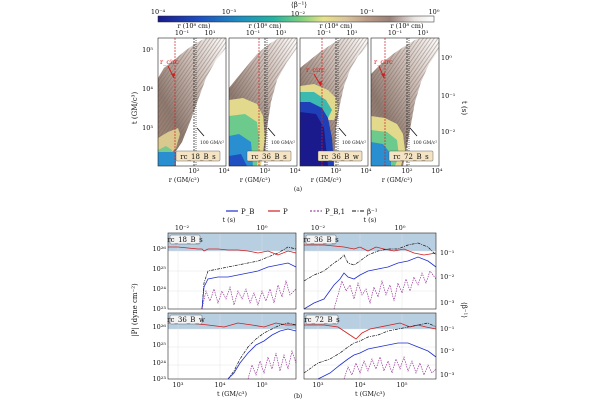 Image resolution: width=600 pixels, height=404 pixels. Describe the element at coordinates (372, 212) in the screenshot. I see `legend-label: β⁻¹` at that location.